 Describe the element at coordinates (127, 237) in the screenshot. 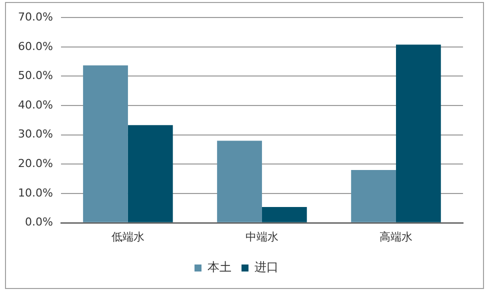

I see `x-tick-label: 低端水` at that location.